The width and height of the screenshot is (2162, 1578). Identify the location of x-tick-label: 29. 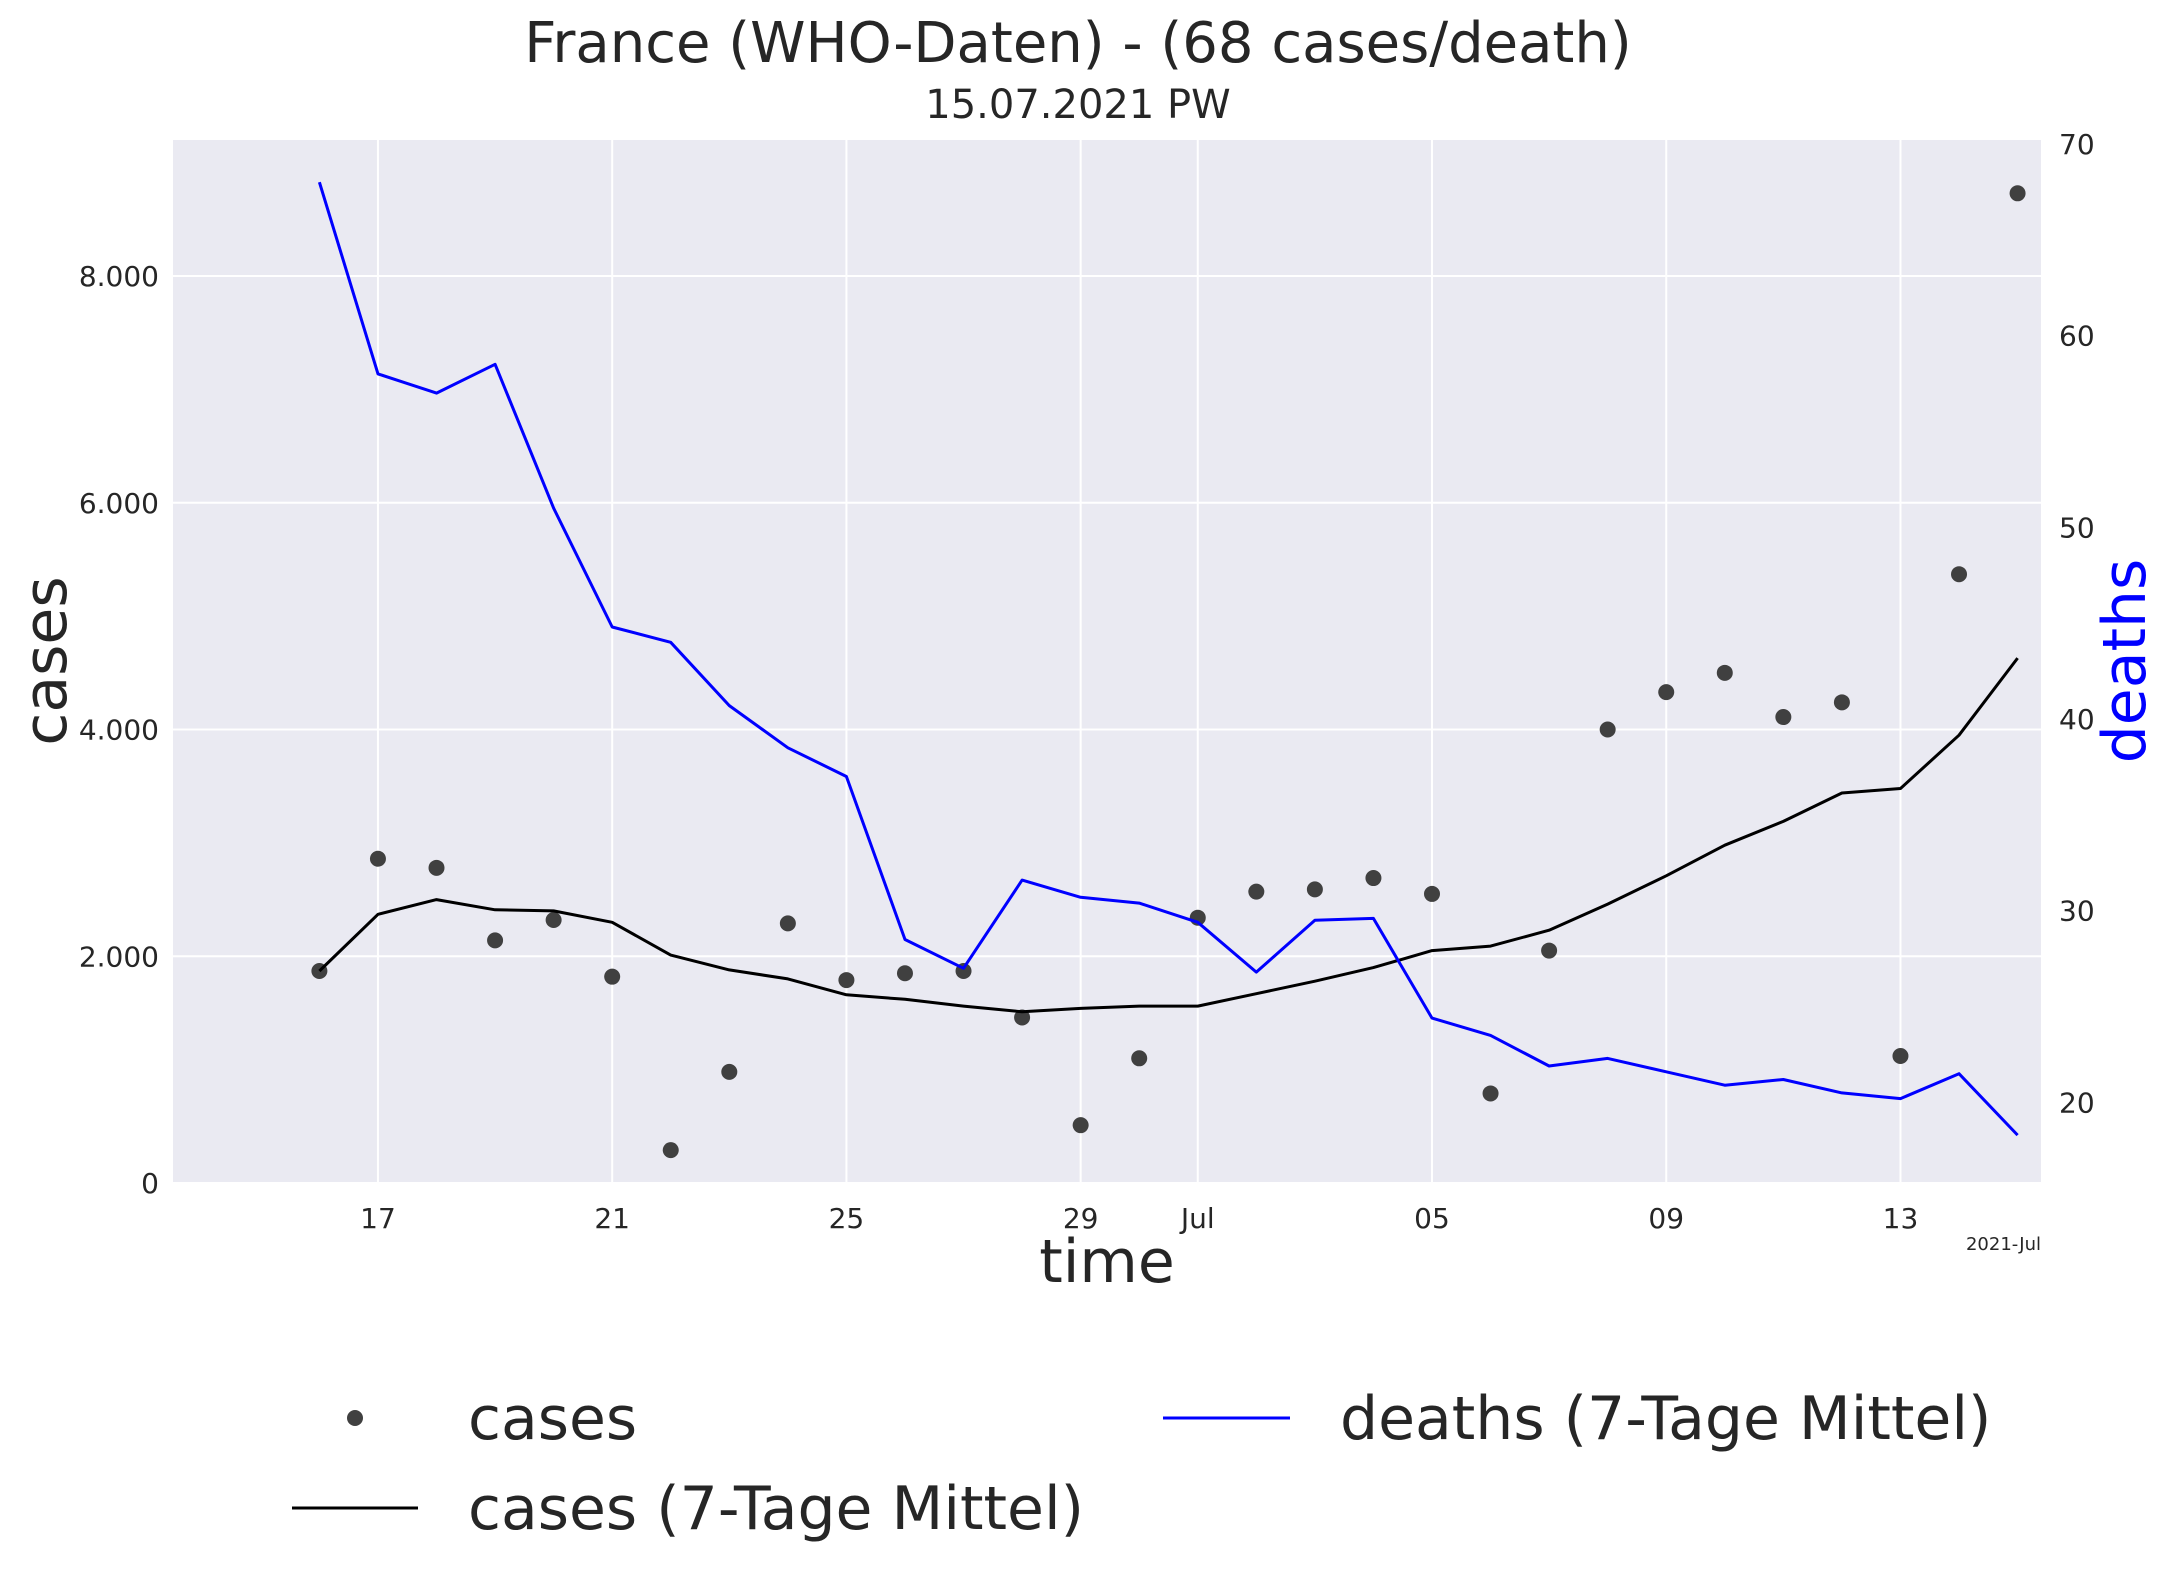
(1081, 1218).